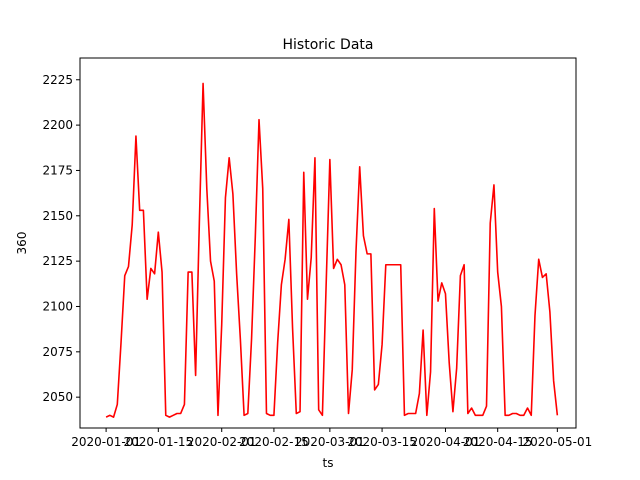 The height and width of the screenshot is (480, 640). Describe the element at coordinates (22, 243) in the screenshot. I see `y-axis-label: 360` at that location.